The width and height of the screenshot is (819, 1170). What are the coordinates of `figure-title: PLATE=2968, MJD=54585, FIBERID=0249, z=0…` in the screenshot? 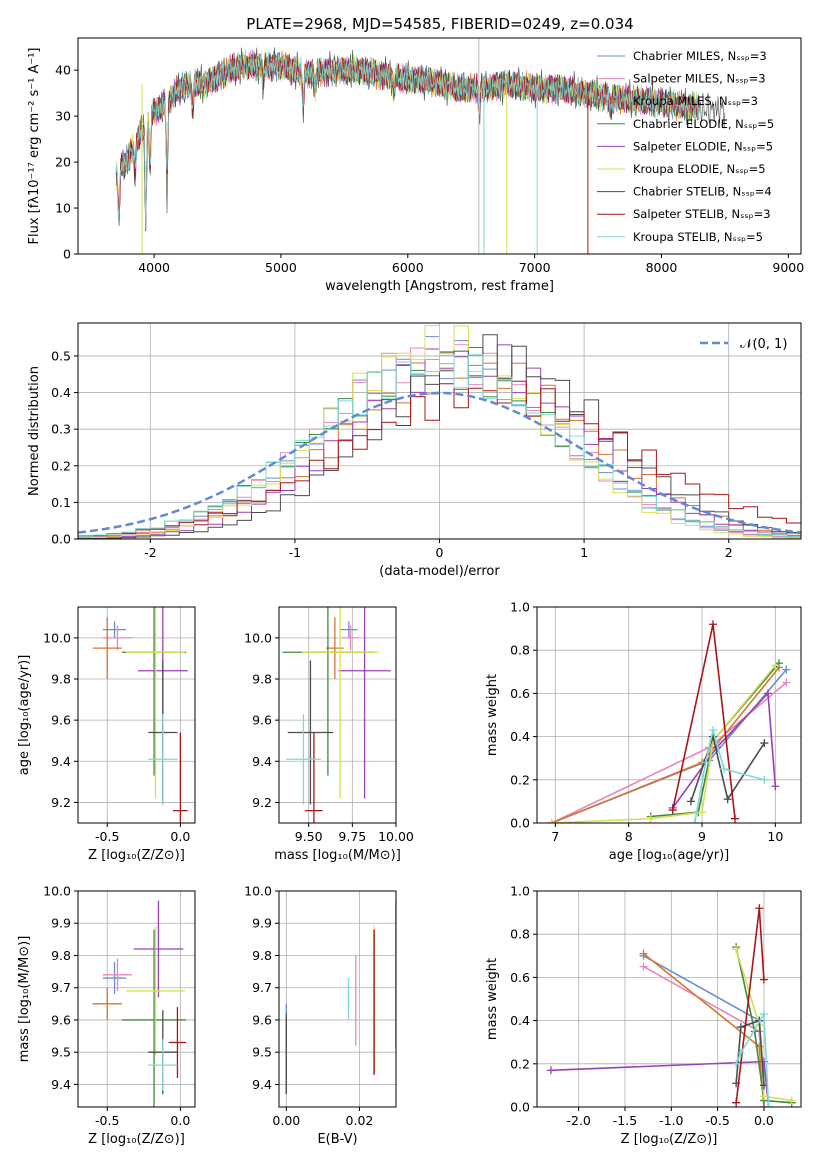 It's located at (439, 24).